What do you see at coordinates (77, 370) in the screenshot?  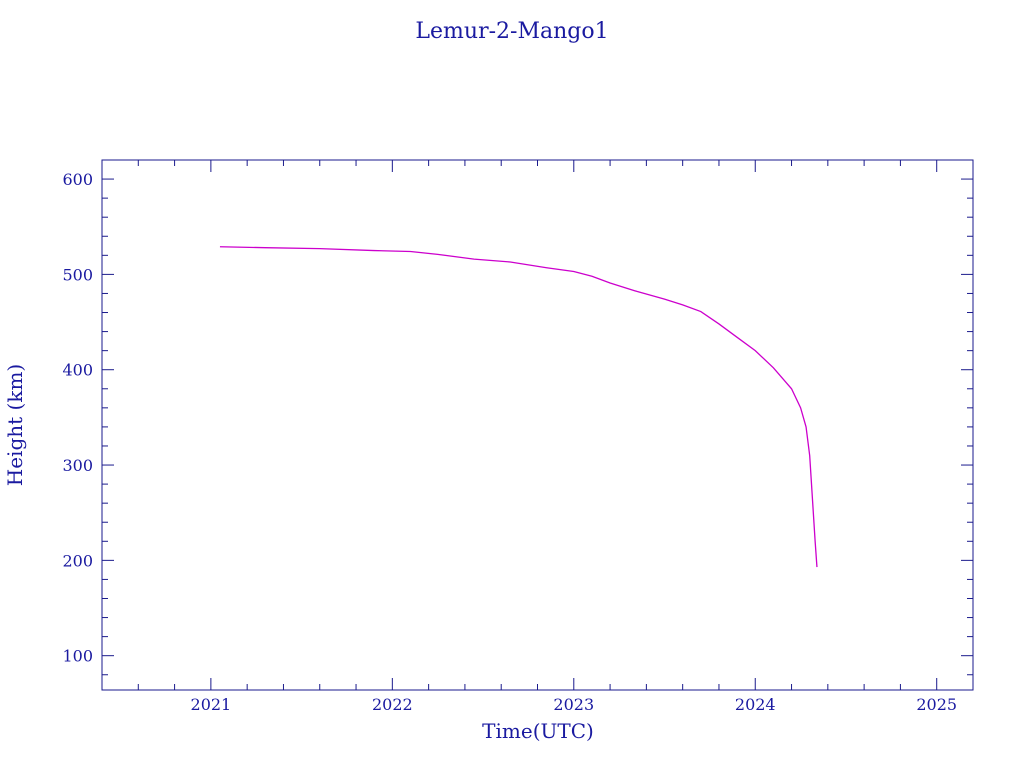 I see `y-tick-label: 400` at bounding box center [77, 370].